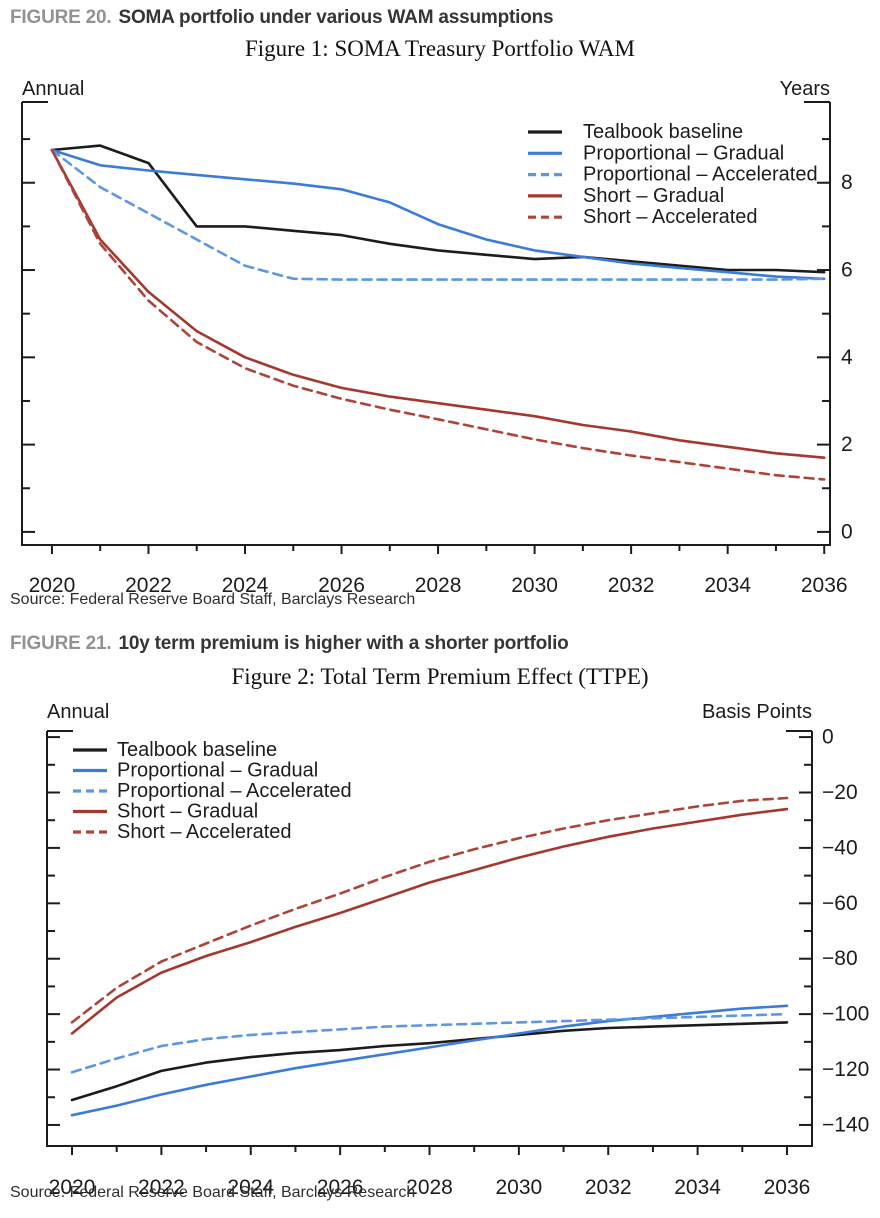 Image resolution: width=880 pixels, height=1218 pixels. Describe the element at coordinates (847, 444) in the screenshot. I see `y-tick-label: 2` at that location.